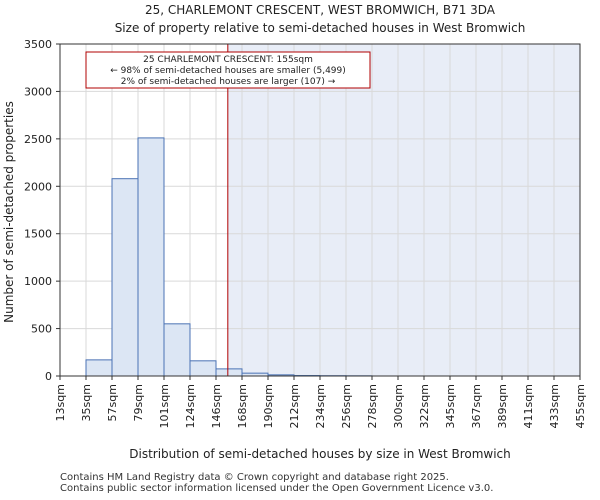 The width and height of the screenshot is (600, 500). What do you see at coordinates (60, 402) in the screenshot?
I see `x-tick-label: 13sqm` at bounding box center [60, 402].